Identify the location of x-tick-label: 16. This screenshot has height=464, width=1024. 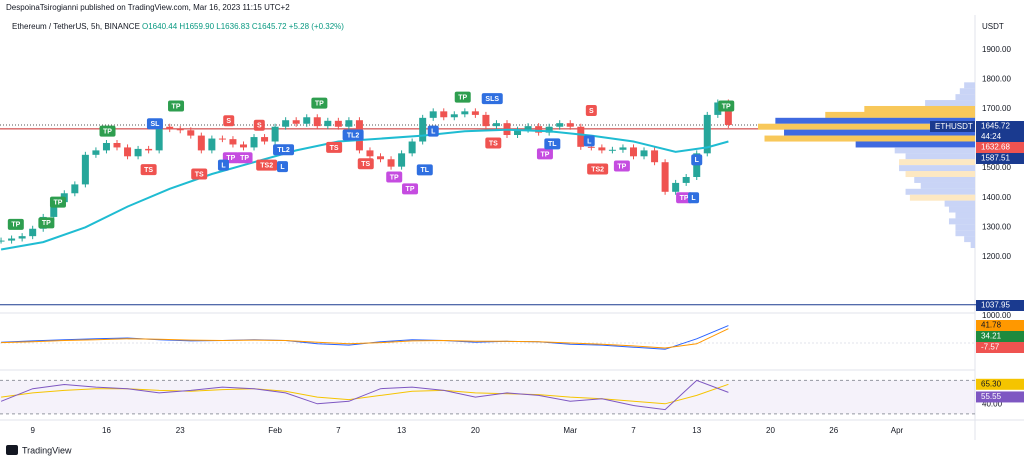
(106, 430).